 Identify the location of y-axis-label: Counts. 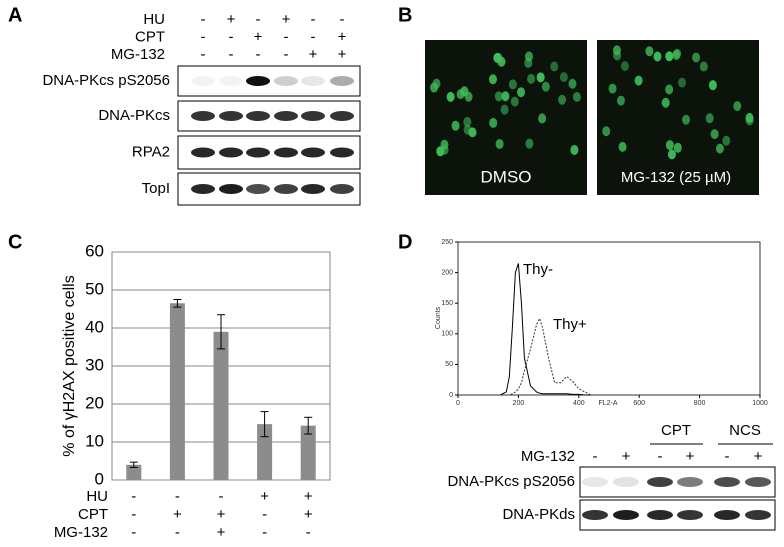
(438, 317).